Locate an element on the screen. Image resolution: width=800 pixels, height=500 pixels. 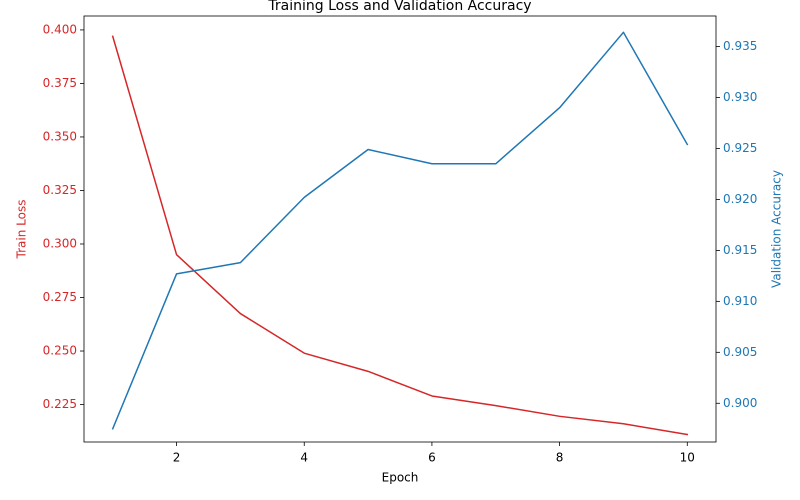
y-left-tick-label: 0.300 is located at coordinates (60, 243).